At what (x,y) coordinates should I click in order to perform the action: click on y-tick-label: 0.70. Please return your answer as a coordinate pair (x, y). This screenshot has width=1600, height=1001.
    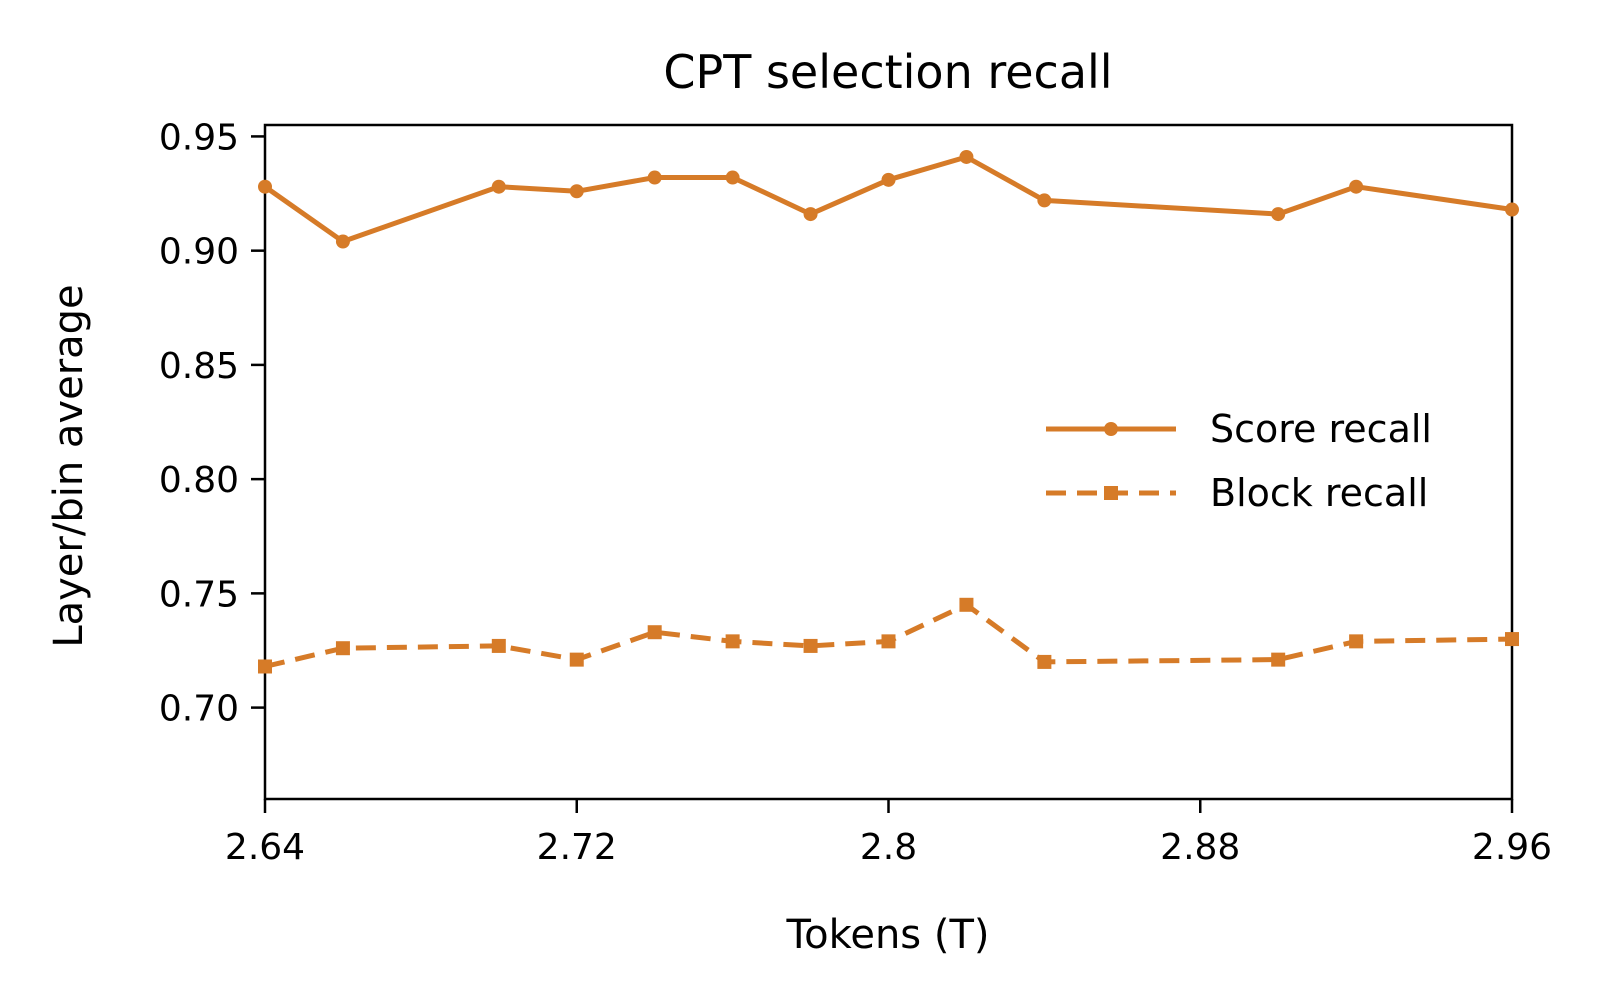
    Looking at the image, I should click on (199, 709).